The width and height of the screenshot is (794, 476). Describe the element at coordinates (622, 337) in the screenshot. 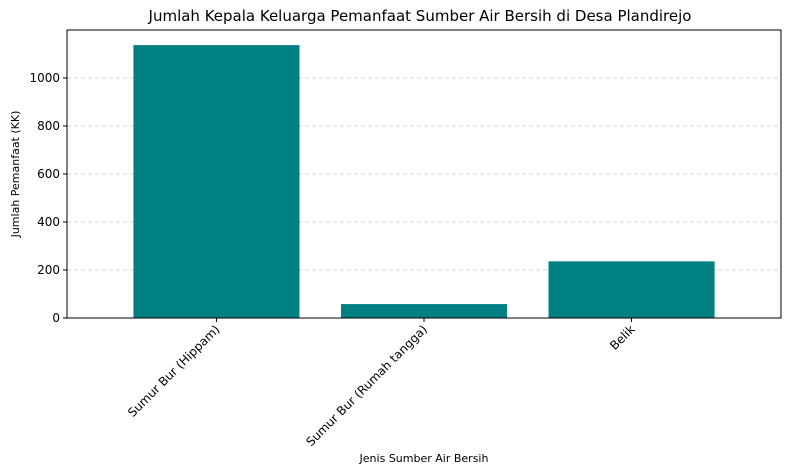

I see `x-tick-label: Belik` at that location.